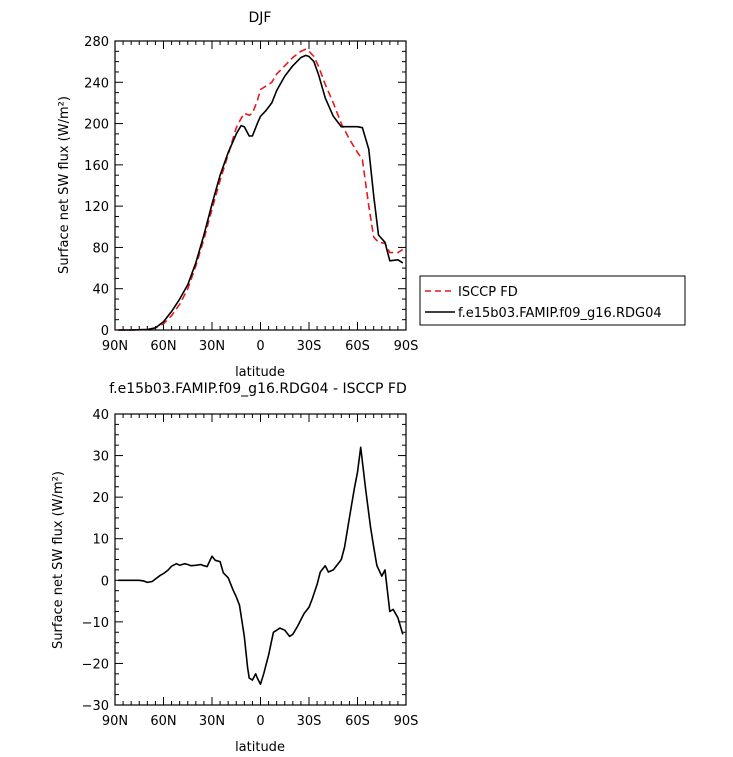  What do you see at coordinates (100, 540) in the screenshot?
I see `y-tick-label: 10` at bounding box center [100, 540].